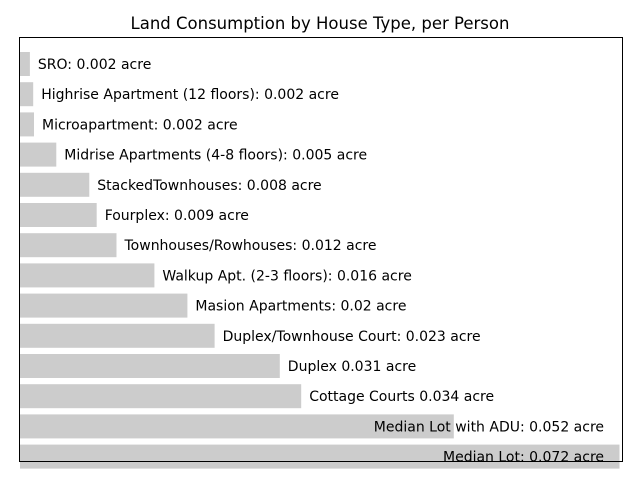  Describe the element at coordinates (94, 65) in the screenshot. I see `bar-label-0: SRO: 0.002 acre` at that location.